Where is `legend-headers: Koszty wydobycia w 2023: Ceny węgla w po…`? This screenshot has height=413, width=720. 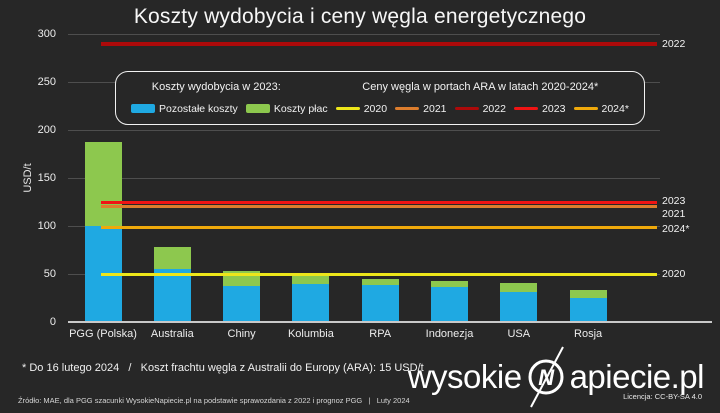
legend-headers: Koszty wydobycia w 2023: Ceny węgla w po… is located at coordinates (380, 87).